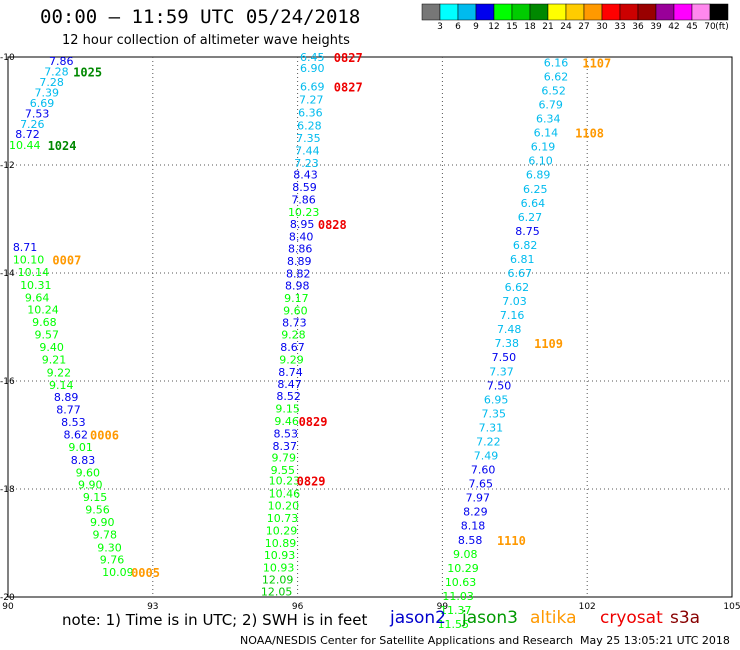 The image size is (740, 650). What do you see at coordinates (525, 245) in the screenshot?
I see `data-point: 6.82` at bounding box center [525, 245].